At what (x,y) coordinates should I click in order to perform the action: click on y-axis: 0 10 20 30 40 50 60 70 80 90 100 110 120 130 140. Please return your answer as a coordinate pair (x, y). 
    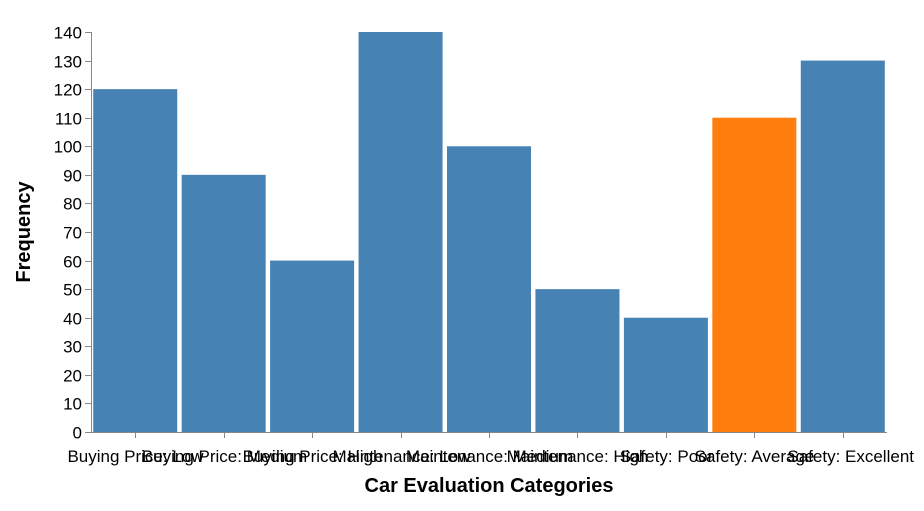
    Looking at the image, I should click on (73, 233).